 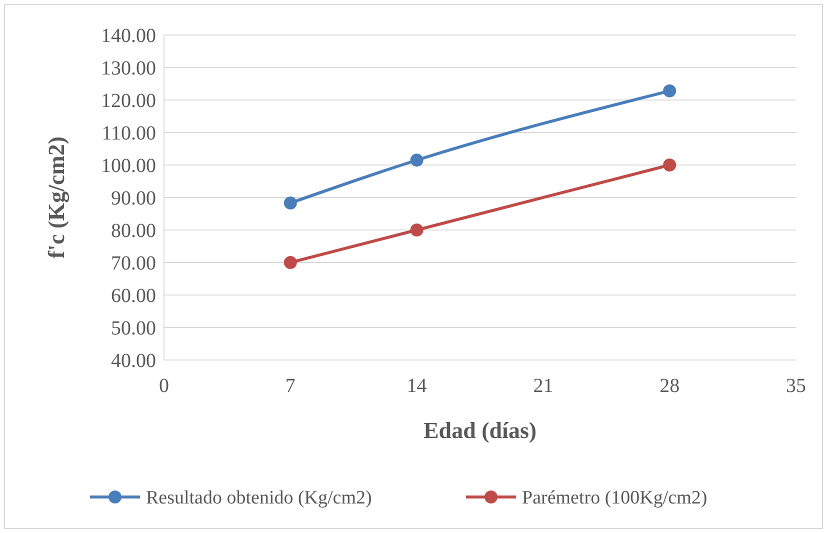 What do you see at coordinates (129, 133) in the screenshot?
I see `y-tick-label: 110.00` at bounding box center [129, 133].